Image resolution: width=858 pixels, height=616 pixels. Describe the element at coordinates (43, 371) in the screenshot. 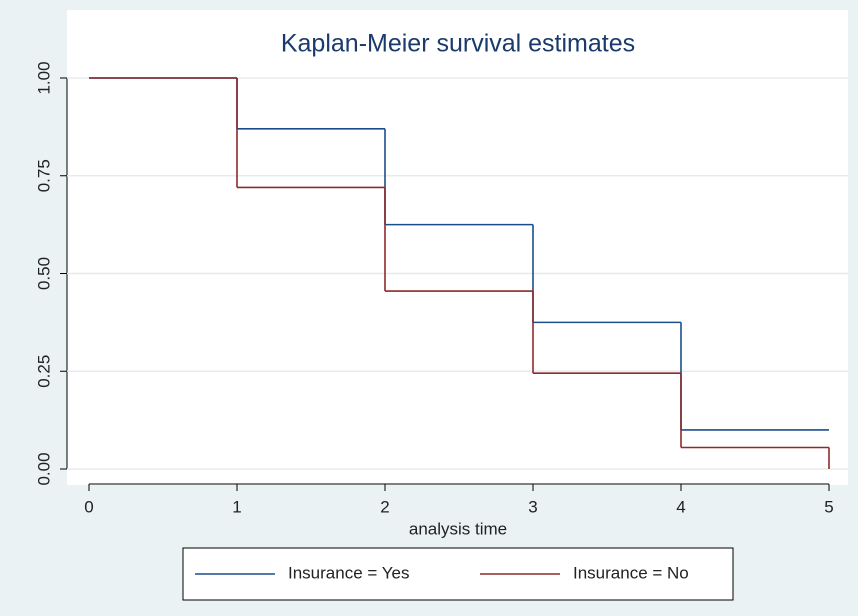

I see `y-tick-label: 0.25` at that location.